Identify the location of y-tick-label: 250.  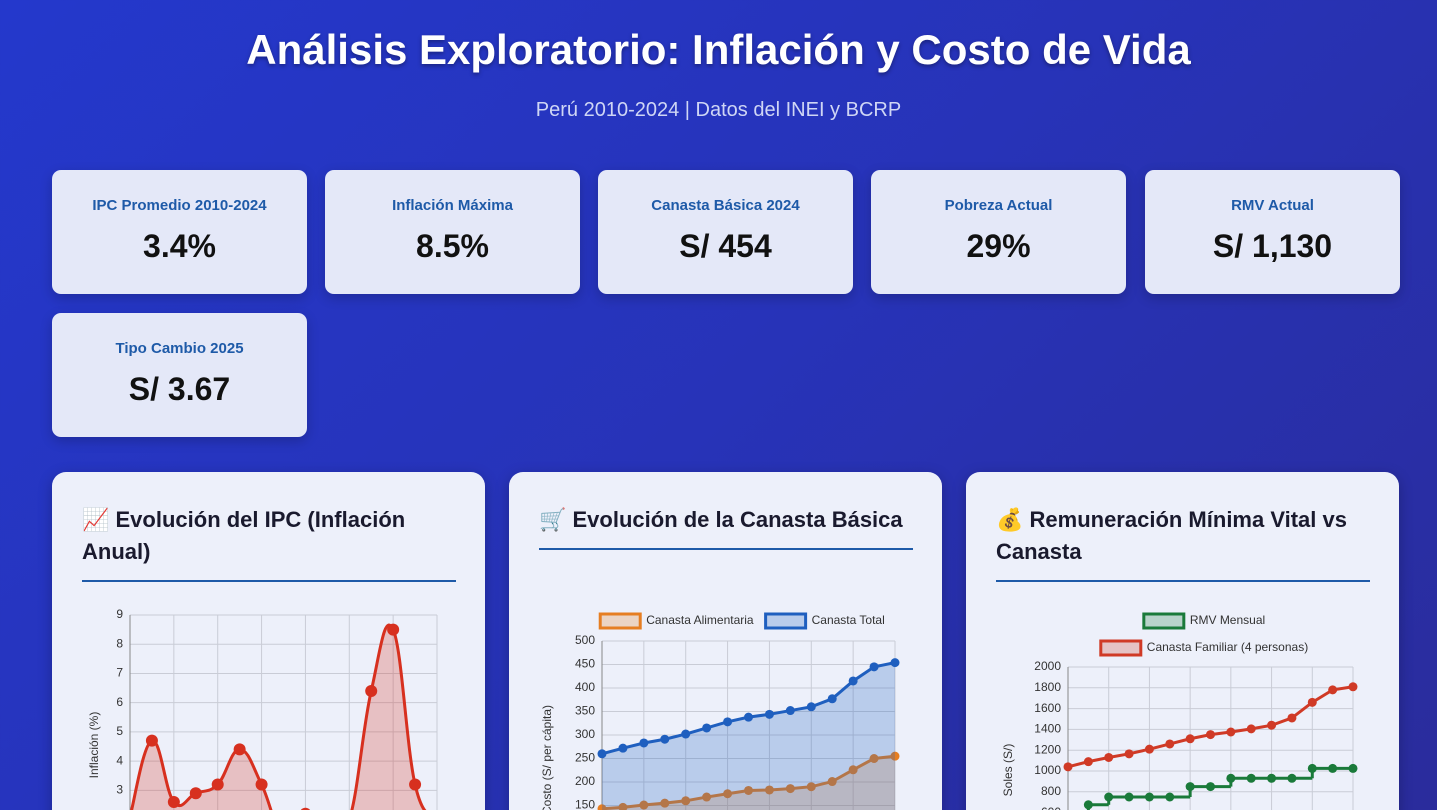
(585, 758).